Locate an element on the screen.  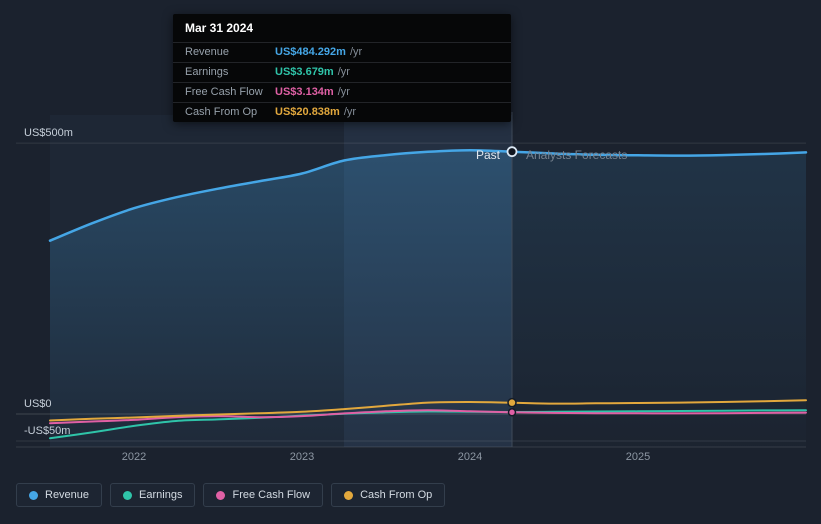
x-tick-label-2025: 2025 is located at coordinates (638, 457).